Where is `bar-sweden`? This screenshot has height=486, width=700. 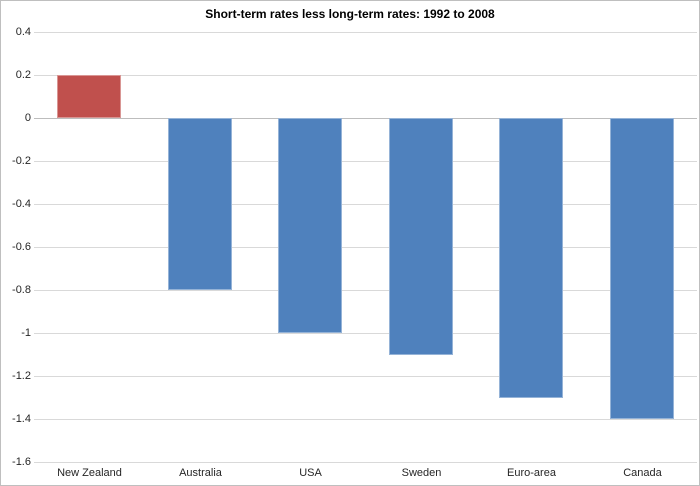
bar-sweden is located at coordinates (421, 236).